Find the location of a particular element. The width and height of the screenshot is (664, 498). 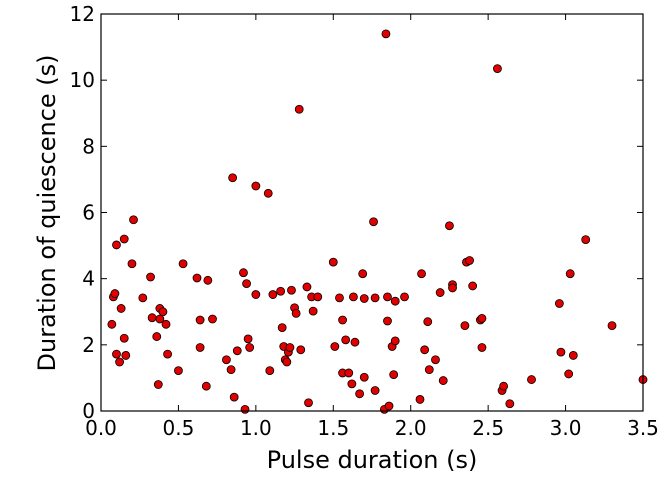

y-tick-labels: 0 2 4 6 8 10 12 is located at coordinates (82, 212).